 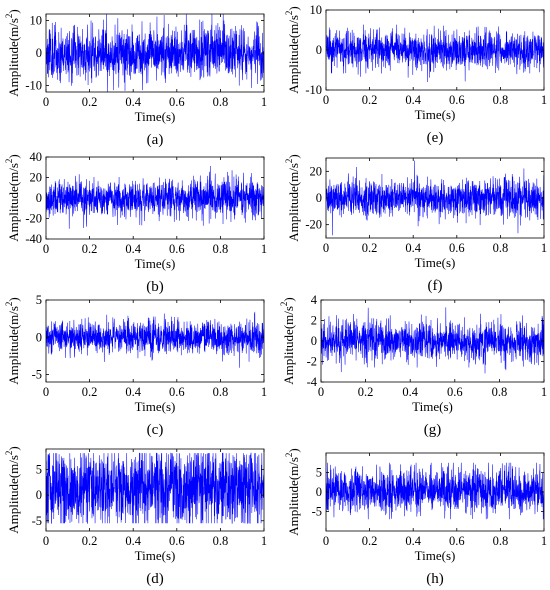 What do you see at coordinates (155, 430) in the screenshot?
I see `subplot-caption: (c)` at bounding box center [155, 430].